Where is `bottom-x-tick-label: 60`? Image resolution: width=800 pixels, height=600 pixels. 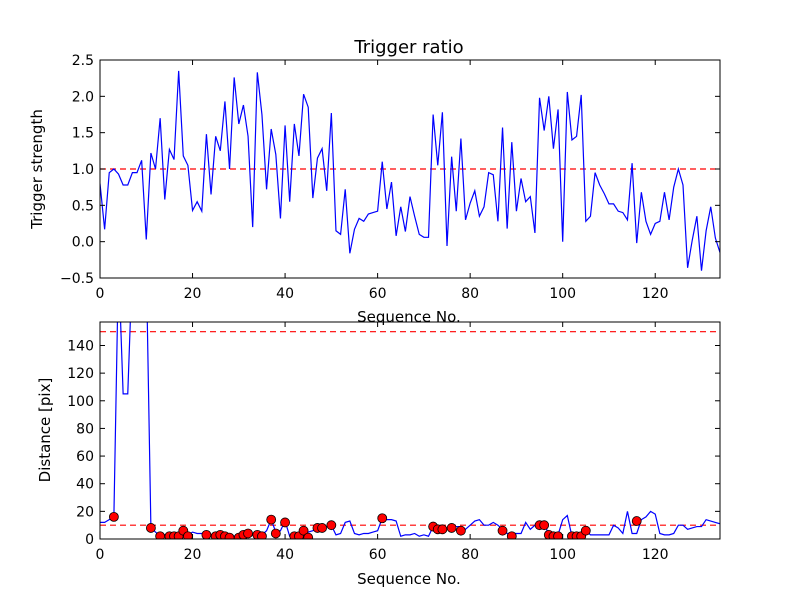
bottom-x-tick-label: 60 is located at coordinates (378, 555).